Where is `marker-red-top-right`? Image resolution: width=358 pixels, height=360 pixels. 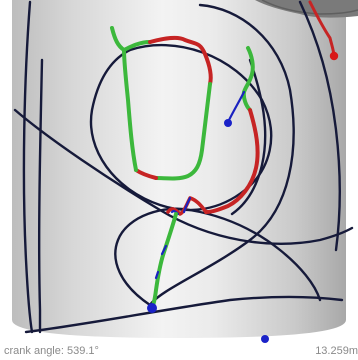 marker-red-top-right is located at coordinates (334, 56).